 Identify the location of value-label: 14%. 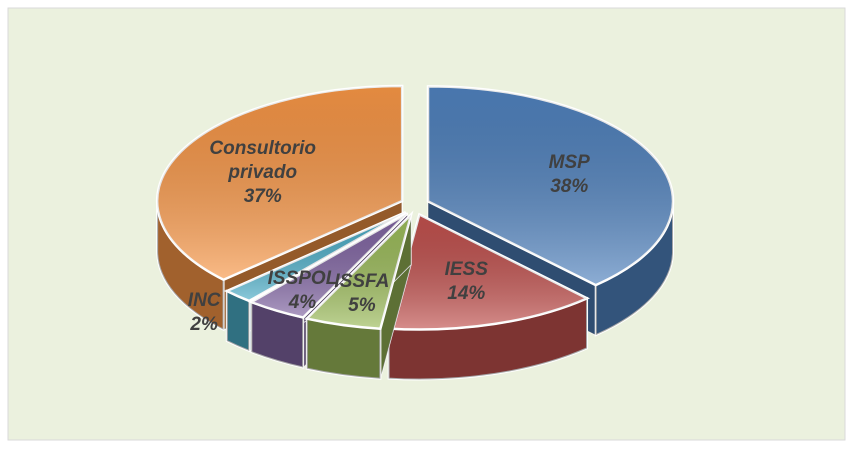
(466, 294).